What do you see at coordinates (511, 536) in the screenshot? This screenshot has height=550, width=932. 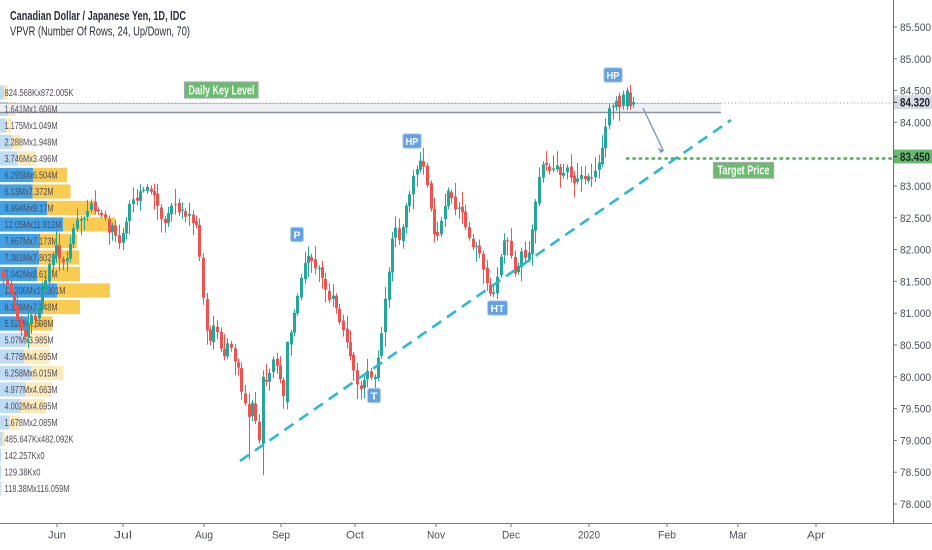 I see `svg-text: Dec` at bounding box center [511, 536].